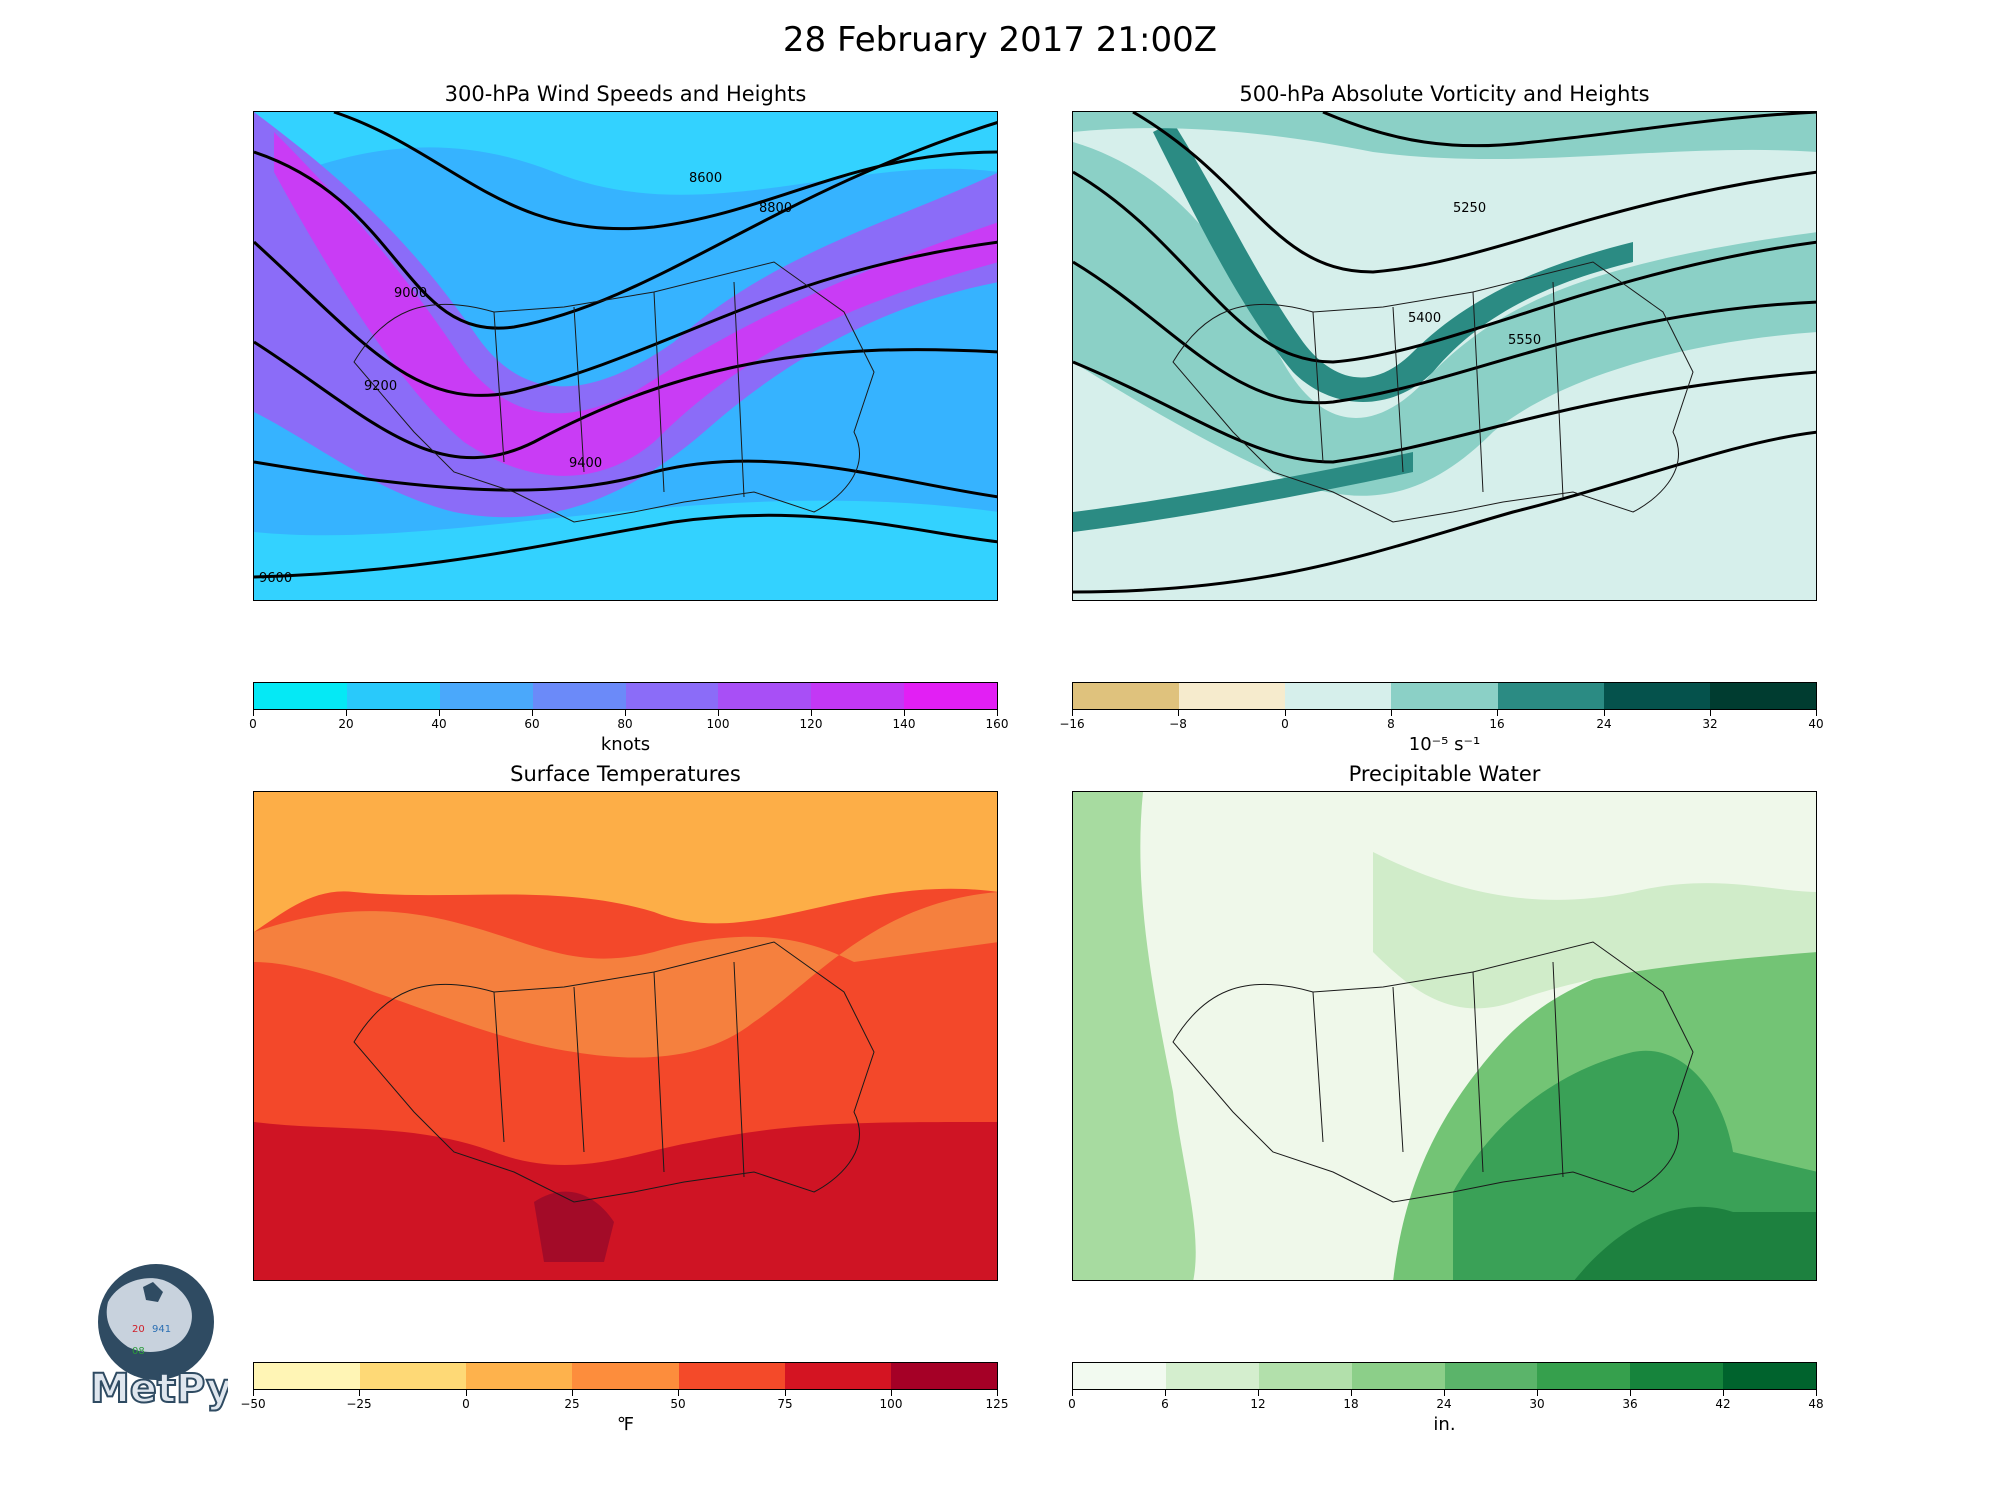 The height and width of the screenshot is (1500, 2000). I want to click on colorbar-ticks-wind: 0 20 40 60 80 100 120 140 160, so click(628, 720).